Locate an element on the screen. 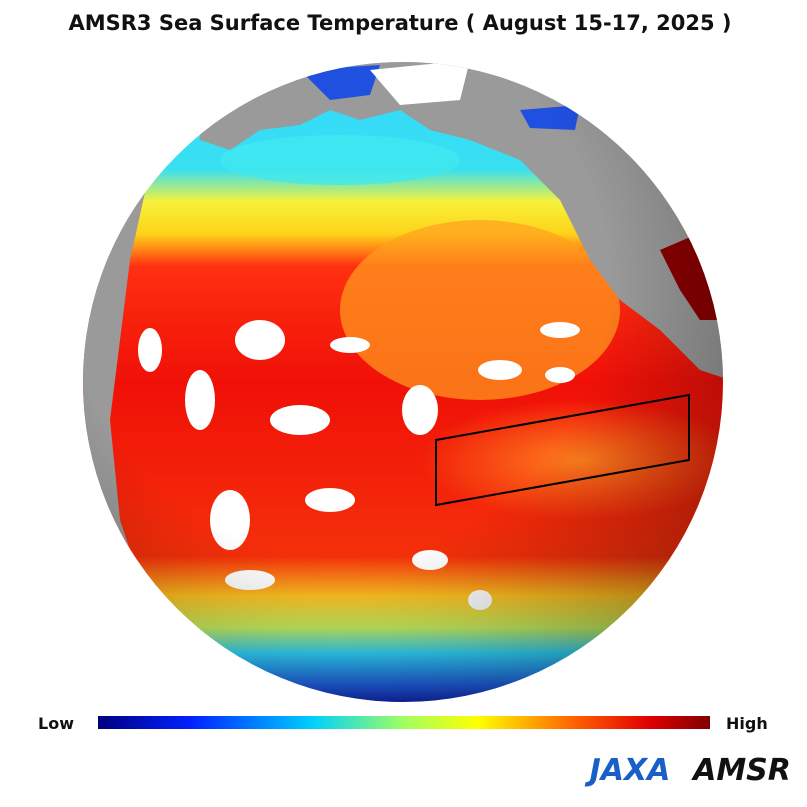 The height and width of the screenshot is (807, 807). amsr-logo: AMSR is located at coordinates (741, 770).